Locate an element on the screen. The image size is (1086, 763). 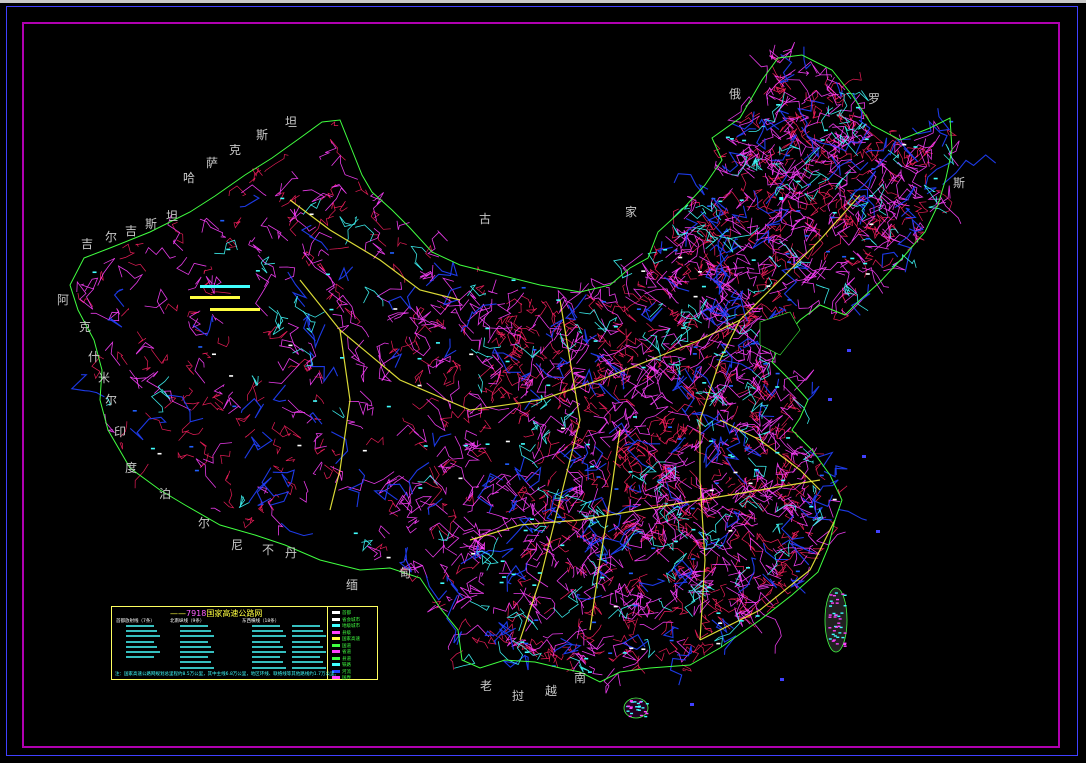
country-label: 不 is located at coordinates (268, 550).